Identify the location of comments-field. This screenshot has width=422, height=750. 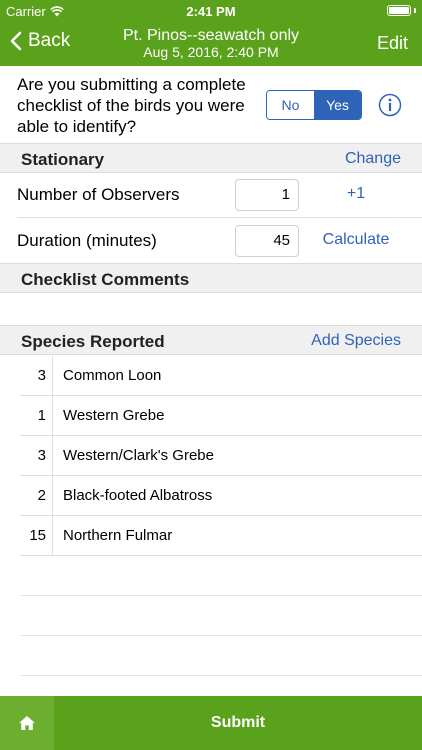
(211, 309).